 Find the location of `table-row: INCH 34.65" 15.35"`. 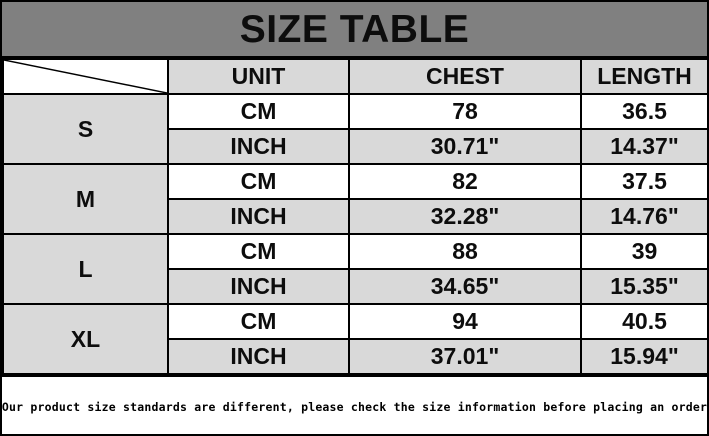

table-row: INCH 34.65" 15.35" is located at coordinates (355, 286).